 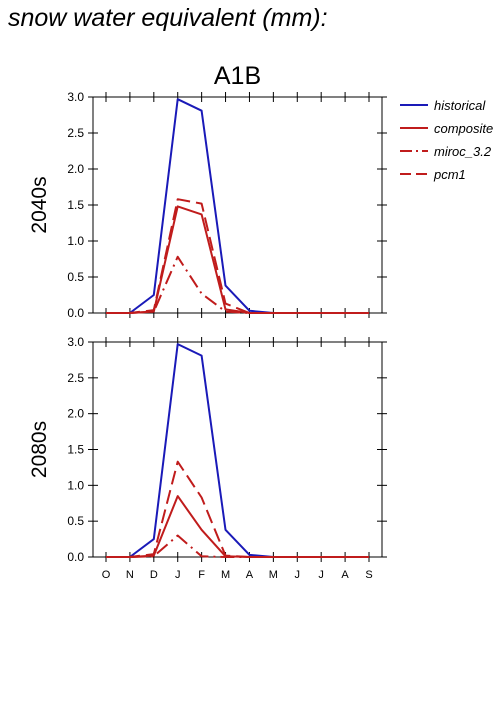 I want to click on panel-title: A1B, so click(x=237, y=76).